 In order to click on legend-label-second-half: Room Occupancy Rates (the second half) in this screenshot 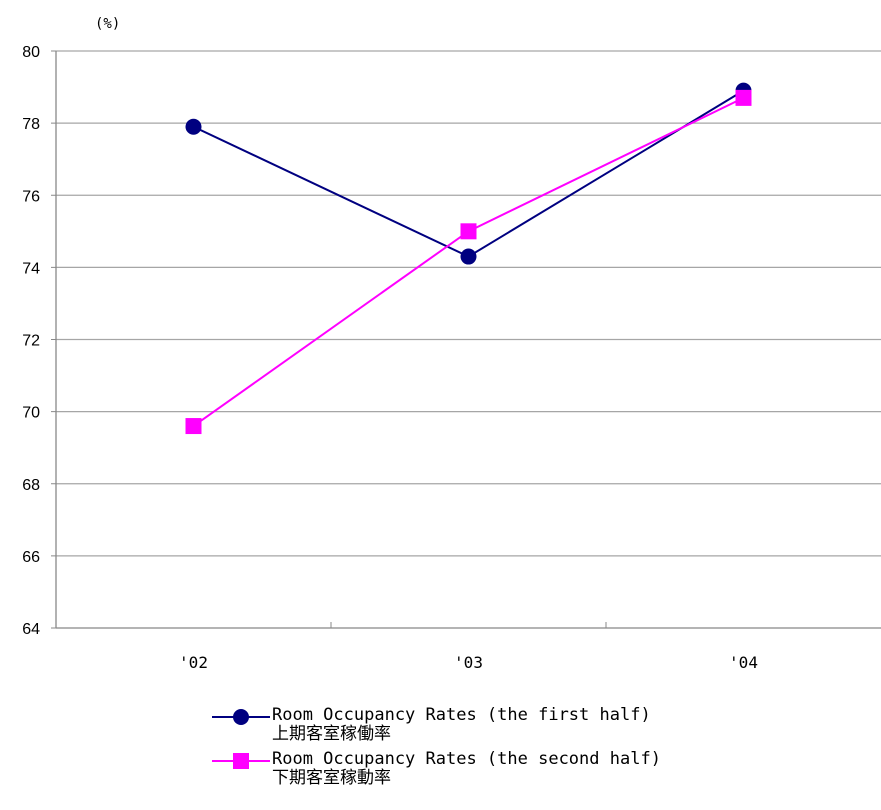, I will do `click(466, 759)`.